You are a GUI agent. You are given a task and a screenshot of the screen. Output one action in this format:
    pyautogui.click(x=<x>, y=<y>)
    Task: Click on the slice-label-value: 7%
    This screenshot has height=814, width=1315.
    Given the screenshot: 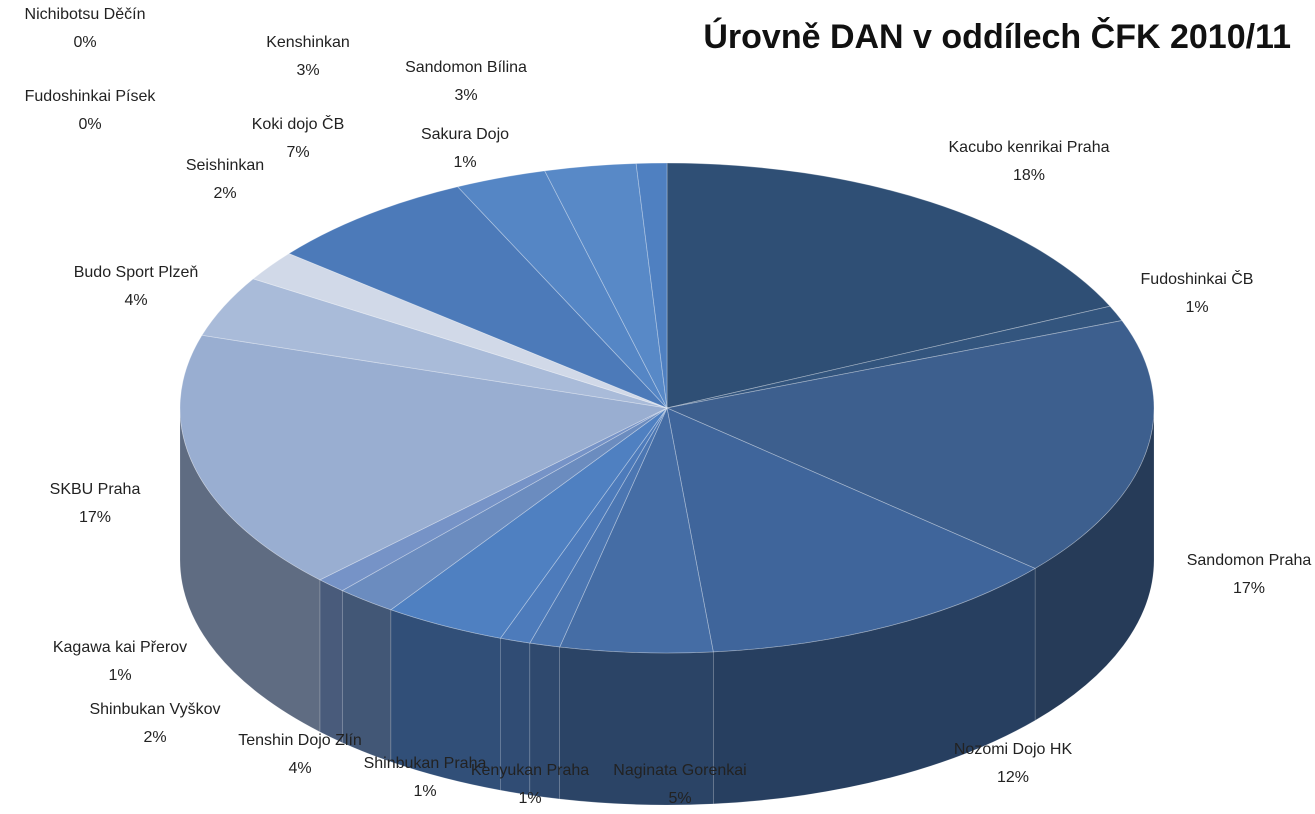 What is the action you would take?
    pyautogui.click(x=297, y=152)
    